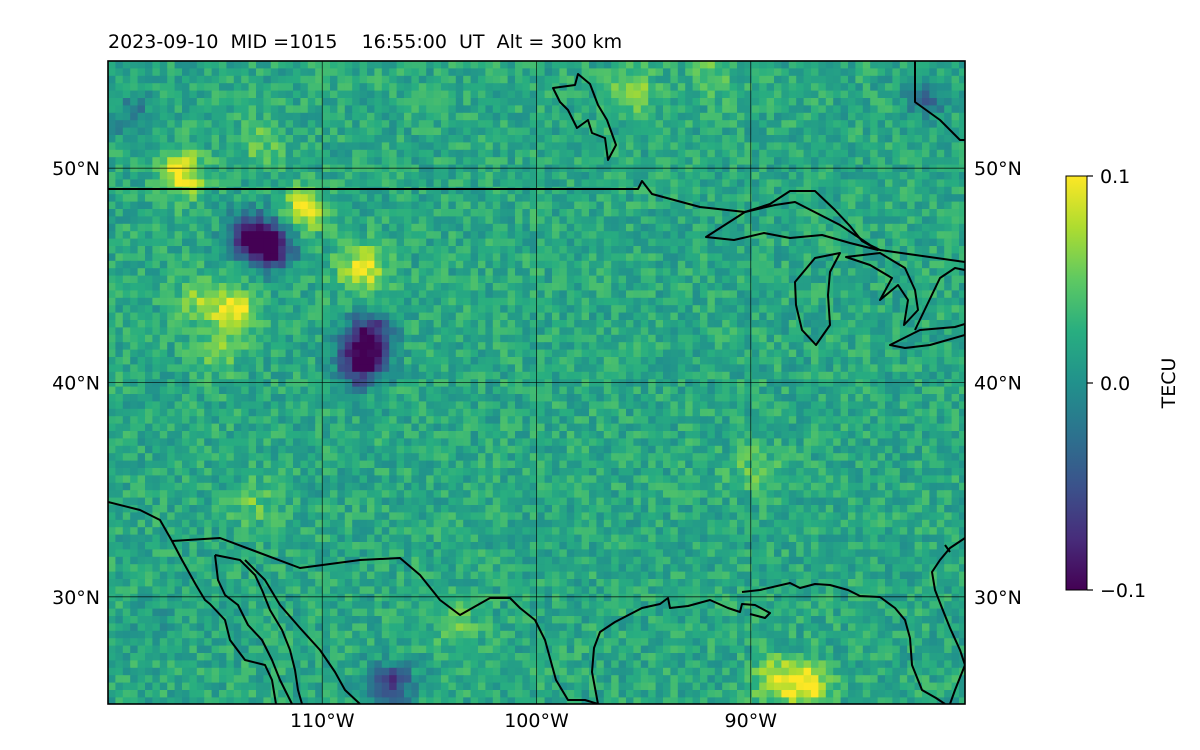 This screenshot has height=750, width=1200. Describe the element at coordinates (998, 169) in the screenshot. I see `y-tick-label-right: 50°N` at that location.